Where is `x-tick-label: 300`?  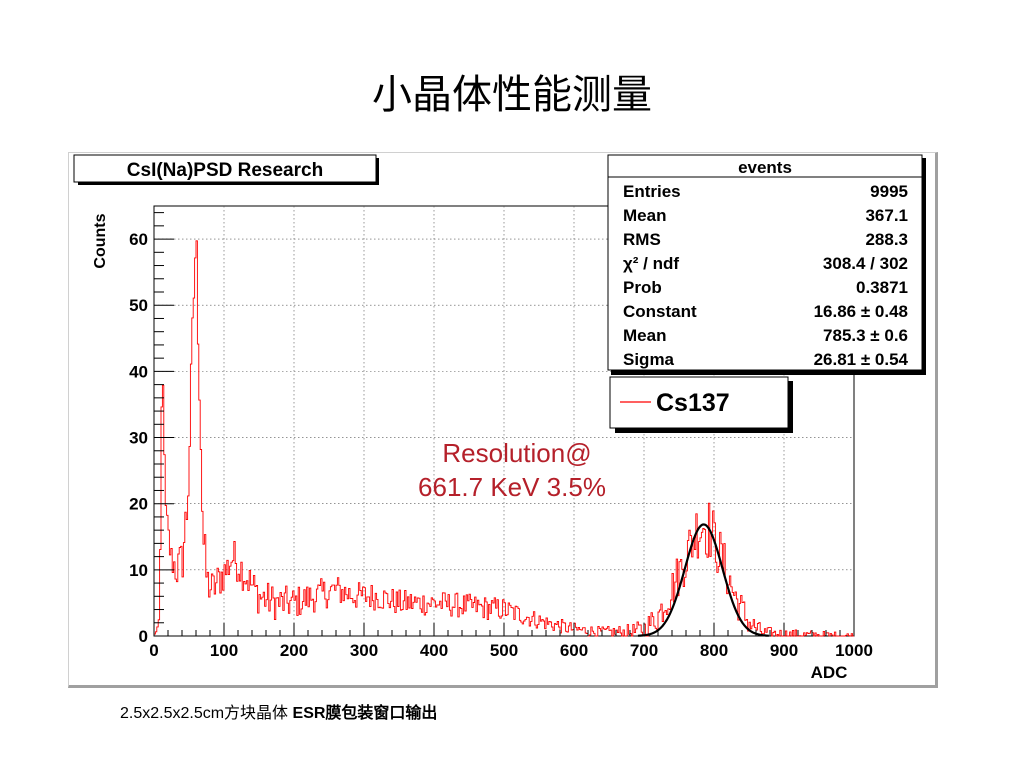 x-tick-label: 300 is located at coordinates (364, 650).